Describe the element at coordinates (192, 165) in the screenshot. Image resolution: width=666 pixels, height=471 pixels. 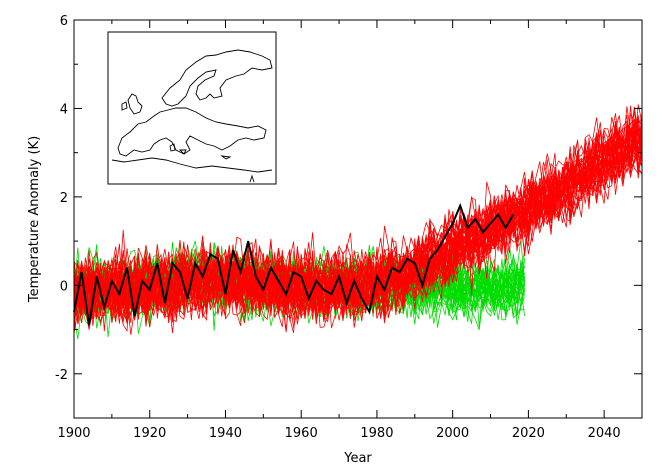
I see `north-africa-coastline` at that location.